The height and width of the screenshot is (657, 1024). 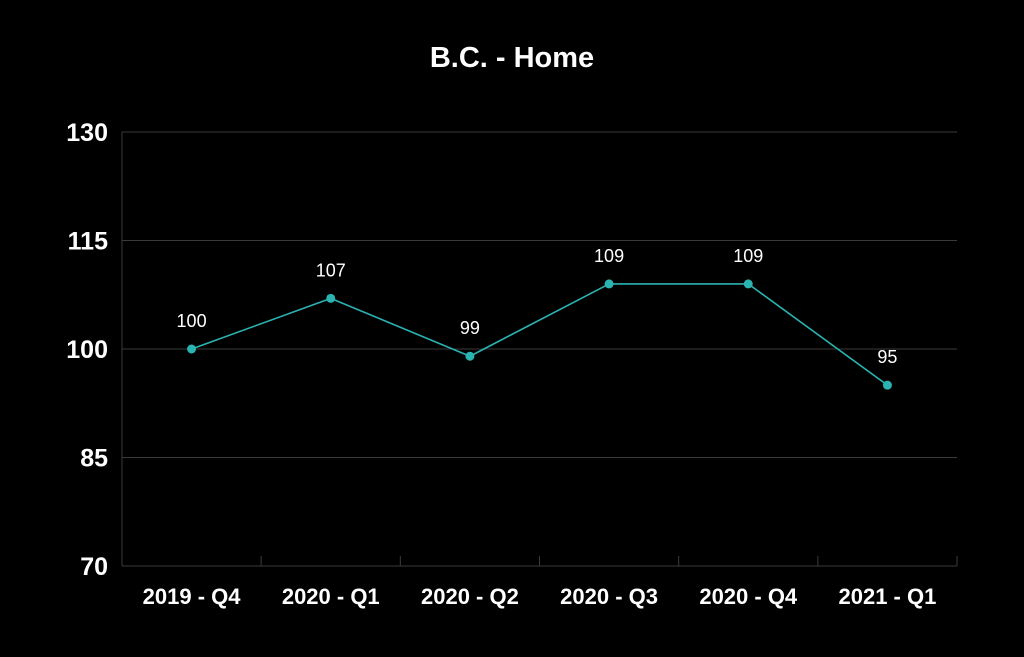 What do you see at coordinates (470, 596) in the screenshot?
I see `x-tick-label: 2020 - Q2` at bounding box center [470, 596].